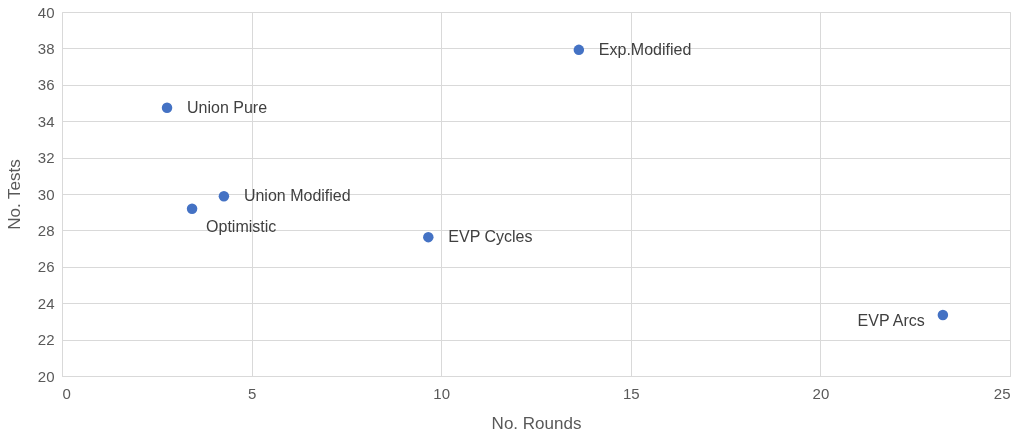  What do you see at coordinates (66, 393) in the screenshot?
I see `x-tick-label: 0` at bounding box center [66, 393].